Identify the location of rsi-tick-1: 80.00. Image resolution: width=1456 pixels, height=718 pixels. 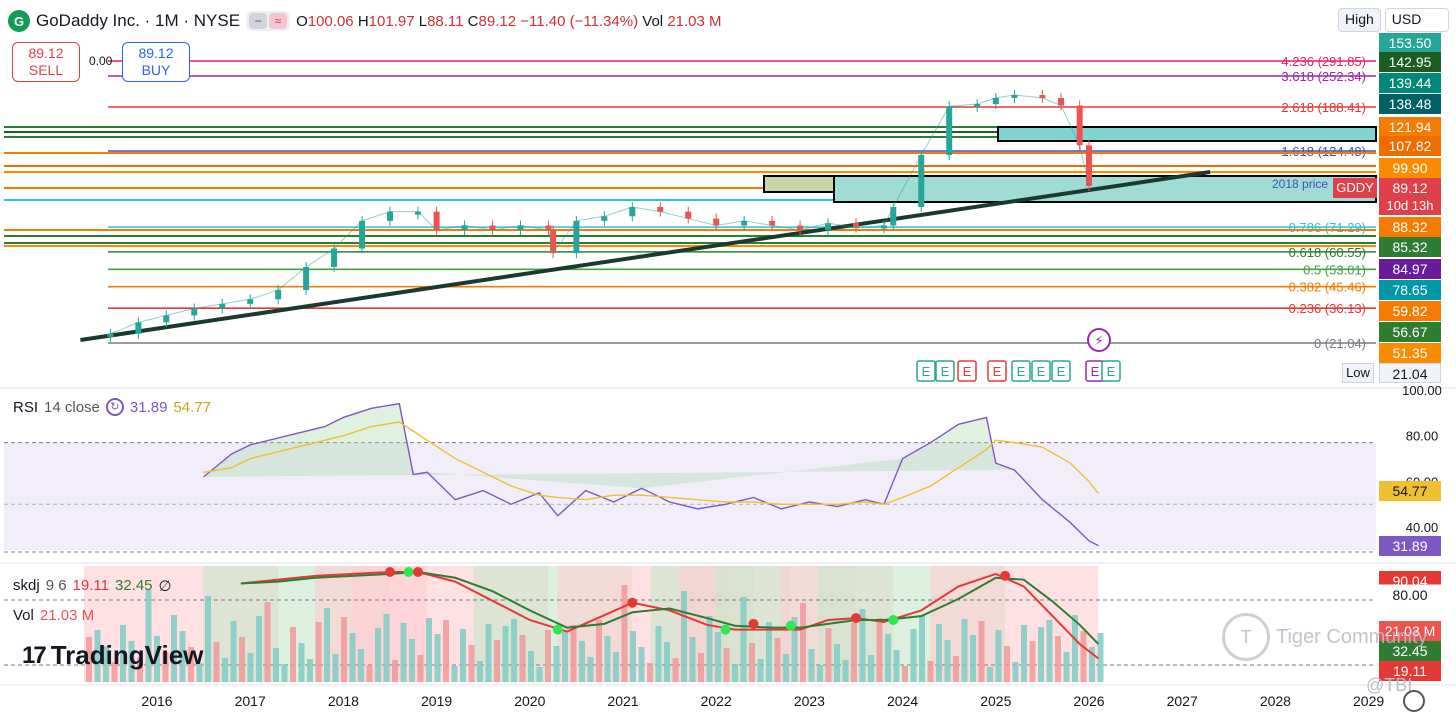
(1422, 436).